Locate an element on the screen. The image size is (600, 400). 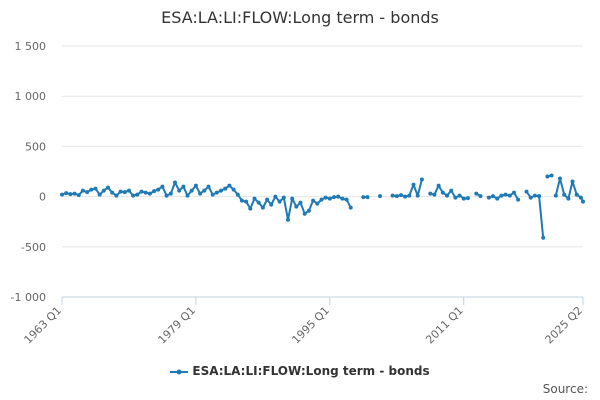
y-tick-label: -1 000 is located at coordinates (28, 297).